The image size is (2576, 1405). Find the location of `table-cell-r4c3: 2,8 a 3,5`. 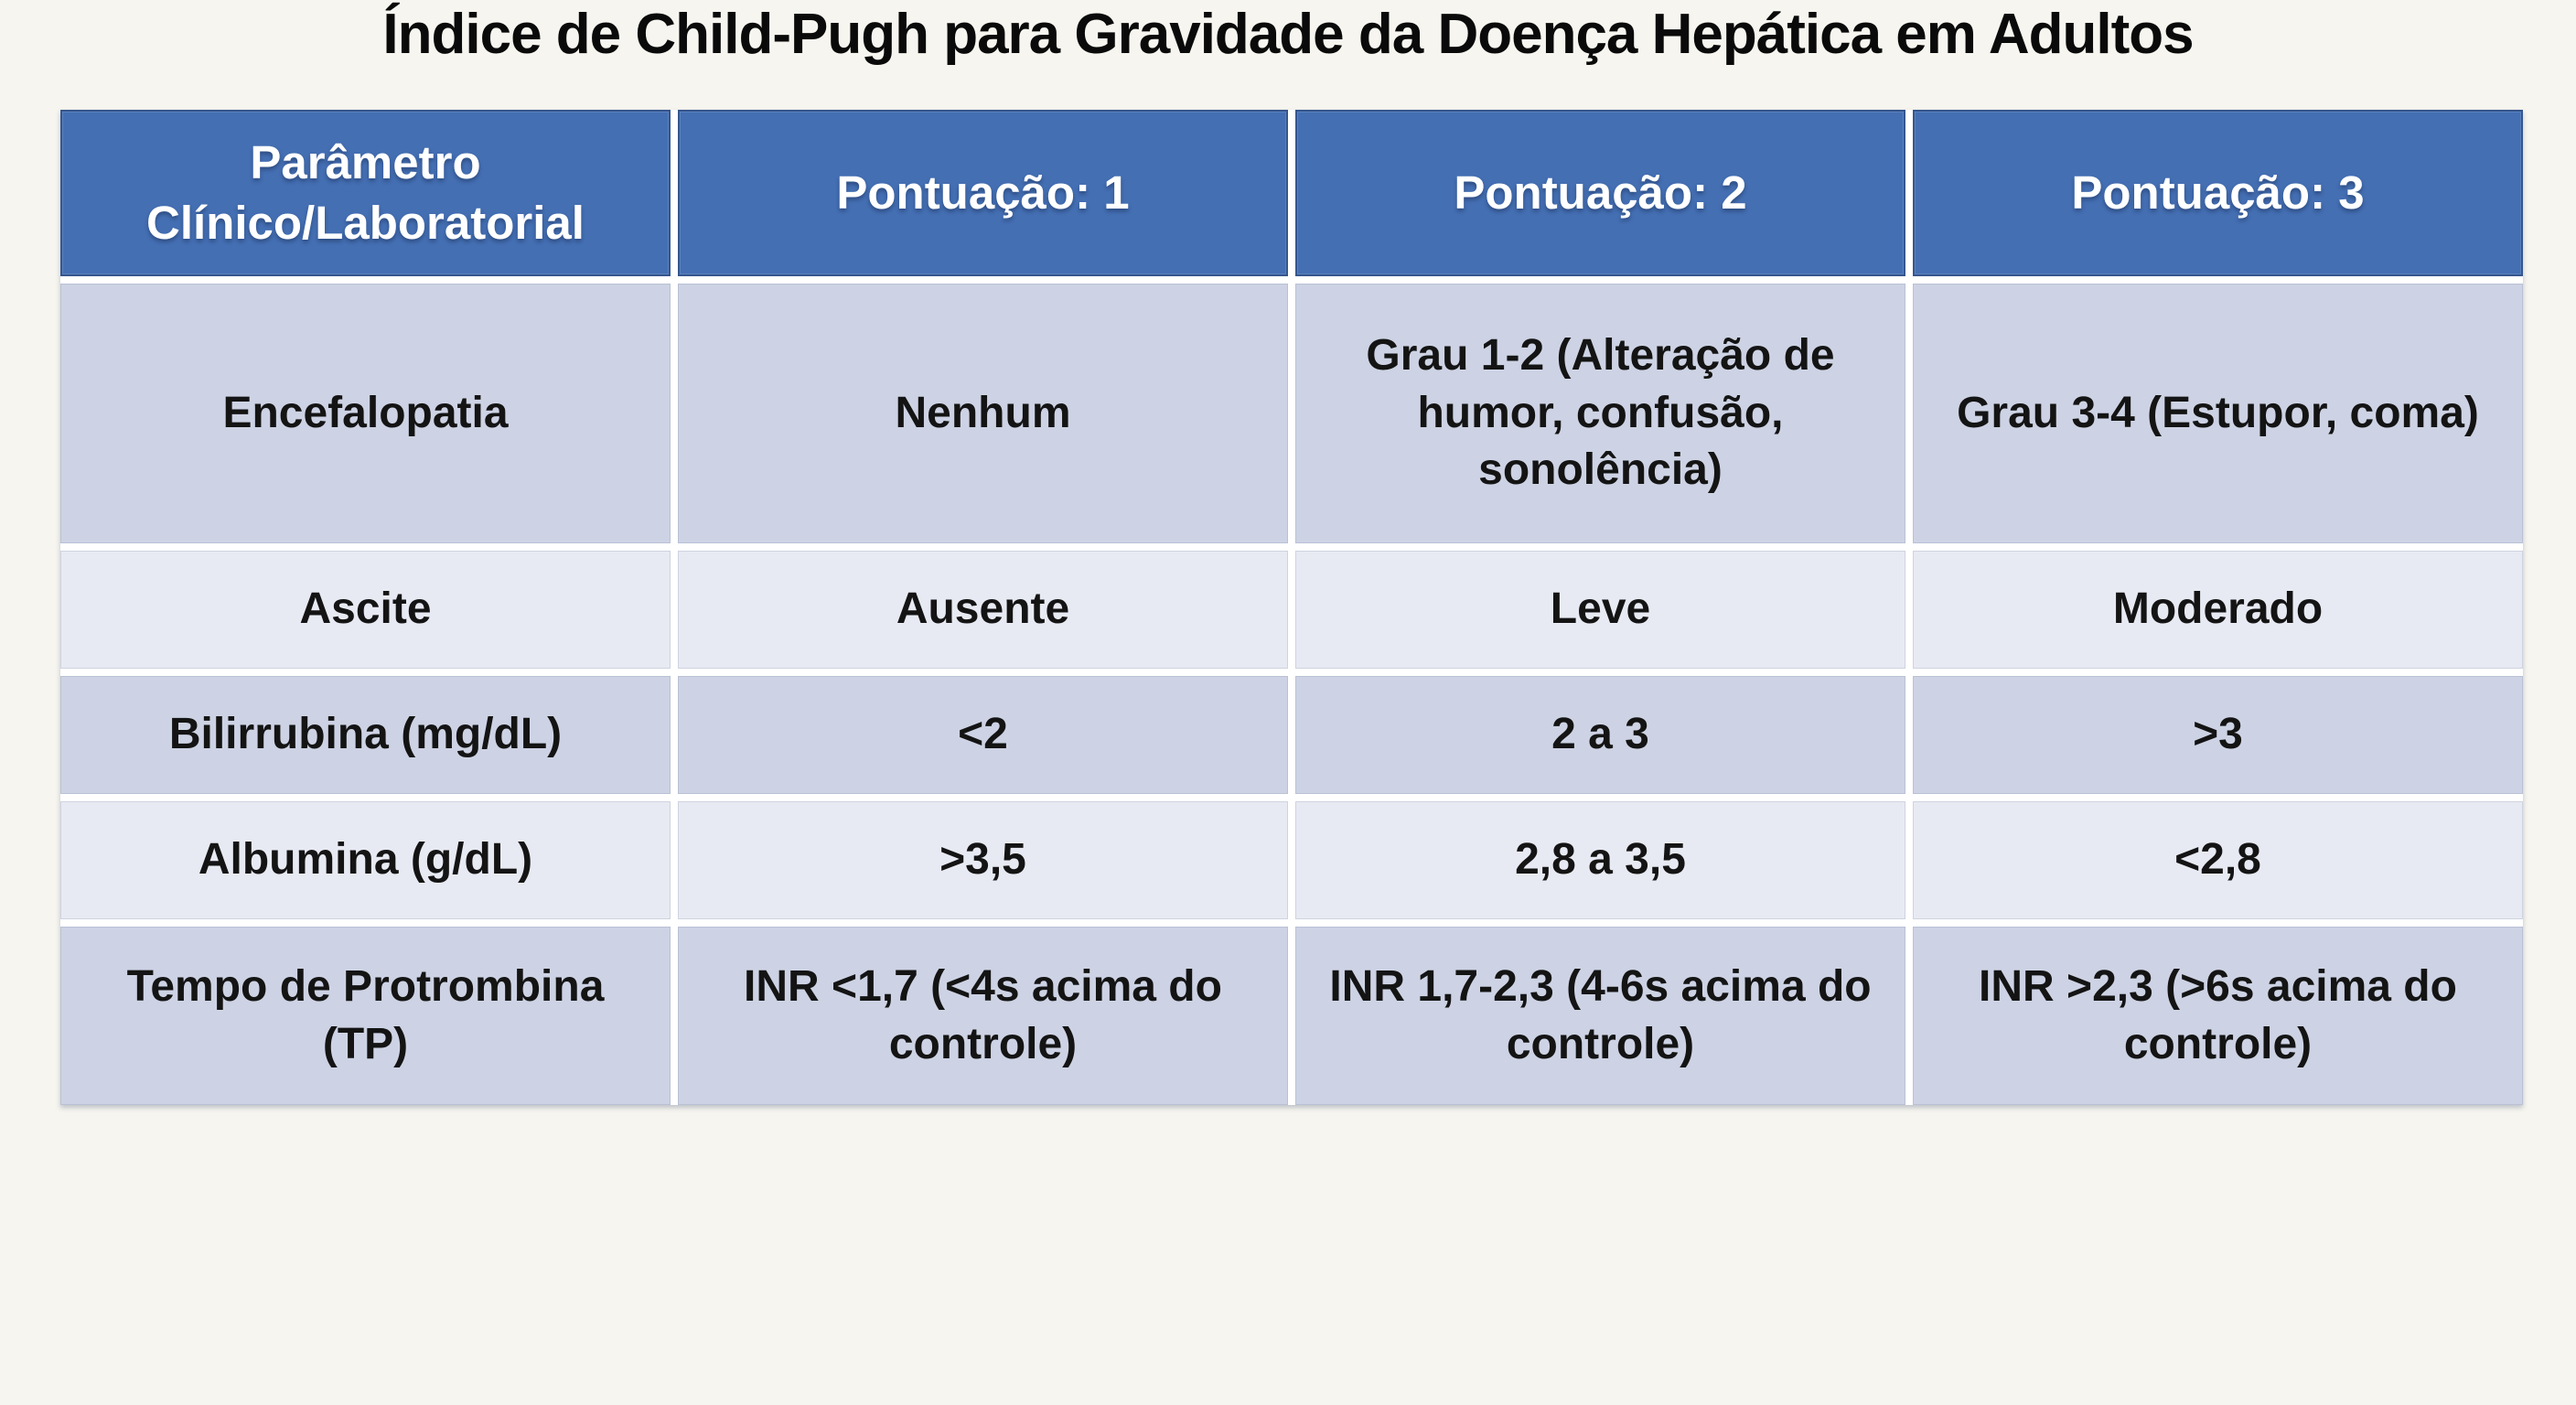

table-cell-r4c3: 2,8 a 3,5 is located at coordinates (1600, 860).